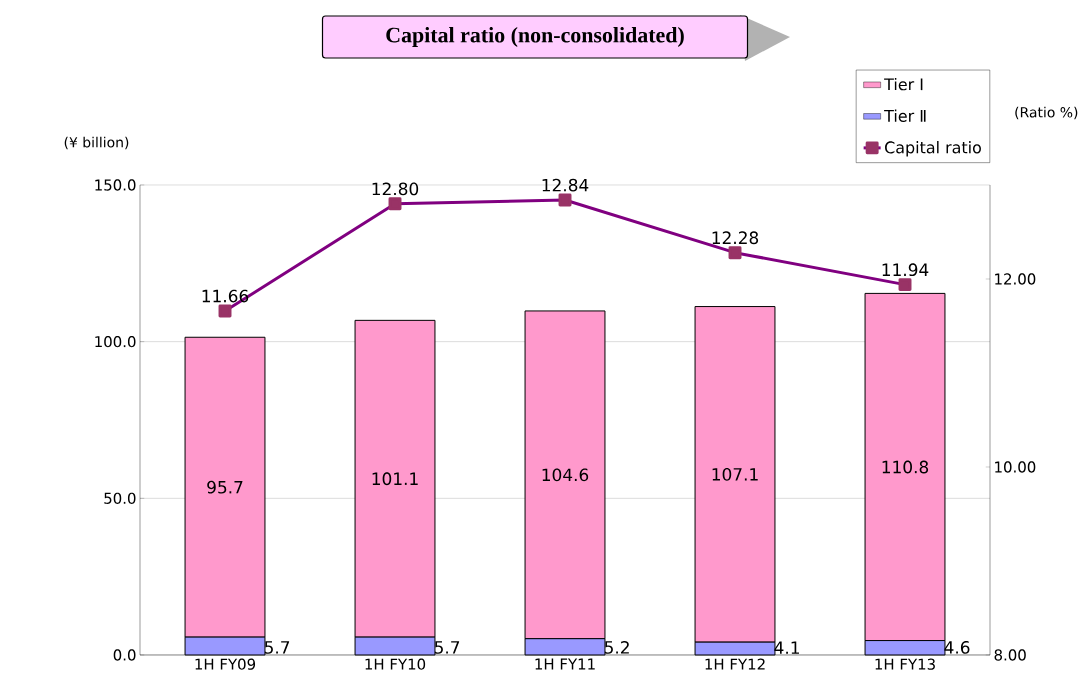 The width and height of the screenshot is (1085, 691). Describe the element at coordinates (616, 647) in the screenshot. I see `data-label: 5.2` at that location.